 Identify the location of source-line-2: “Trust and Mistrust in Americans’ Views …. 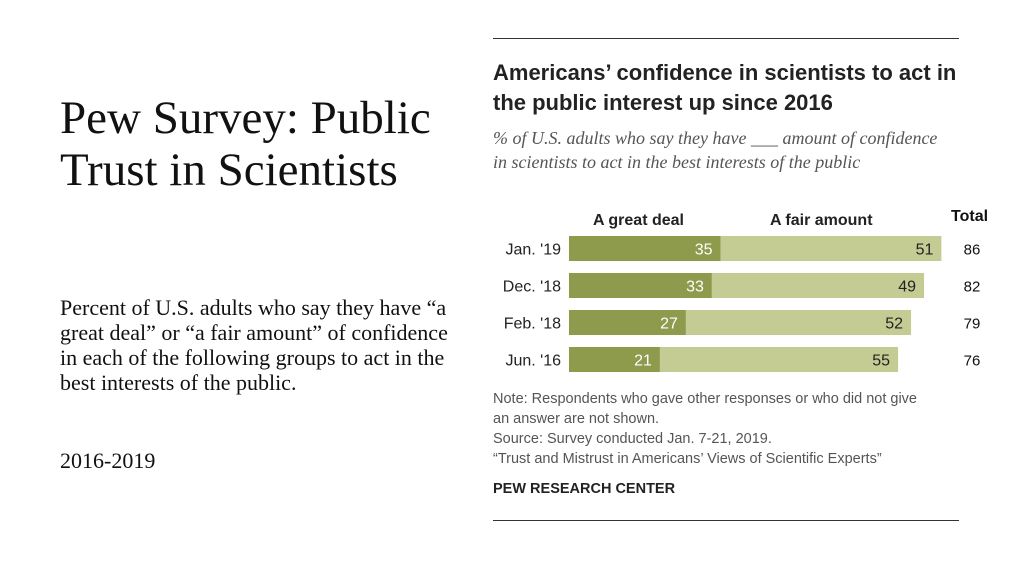
(687, 459).